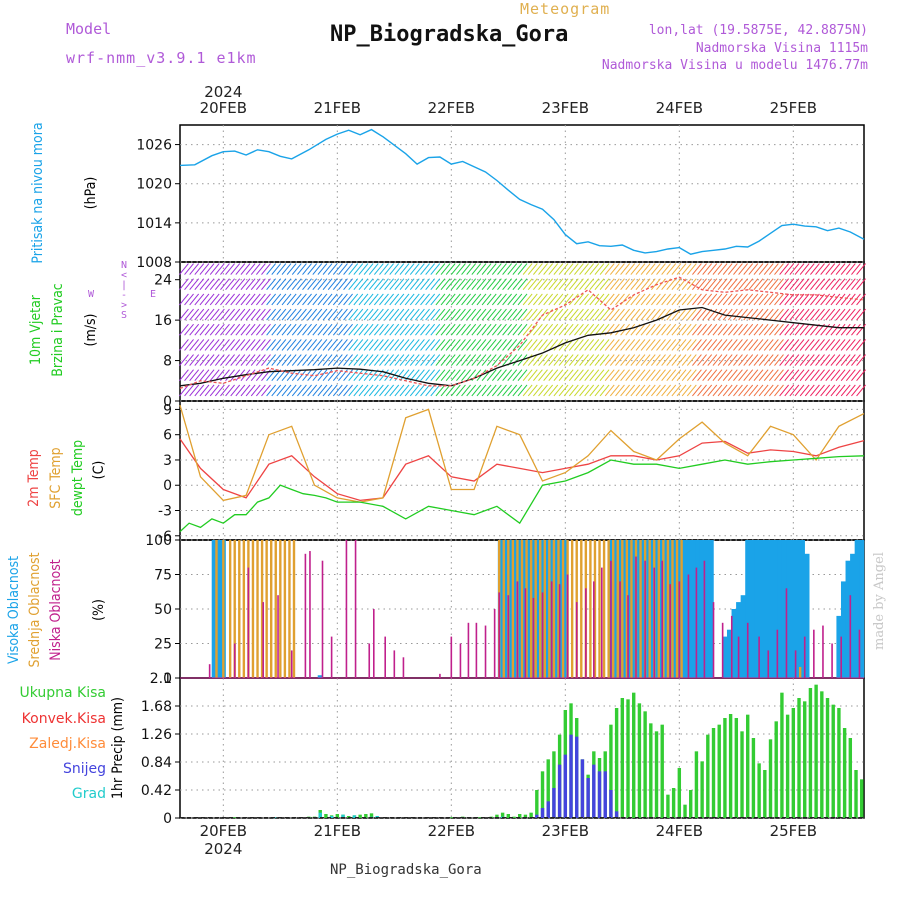 This screenshot has height=900, width=900. What do you see at coordinates (154, 146) in the screenshot?
I see `y-tick-label: 1026` at bounding box center [154, 146].